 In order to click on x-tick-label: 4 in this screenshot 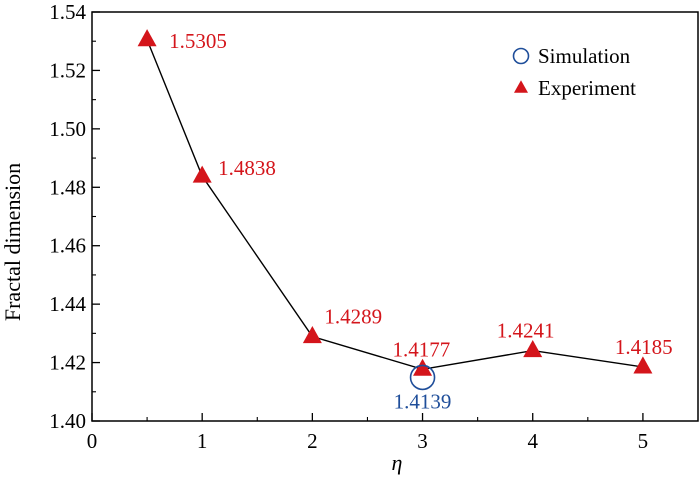, I will do `click(532, 441)`.